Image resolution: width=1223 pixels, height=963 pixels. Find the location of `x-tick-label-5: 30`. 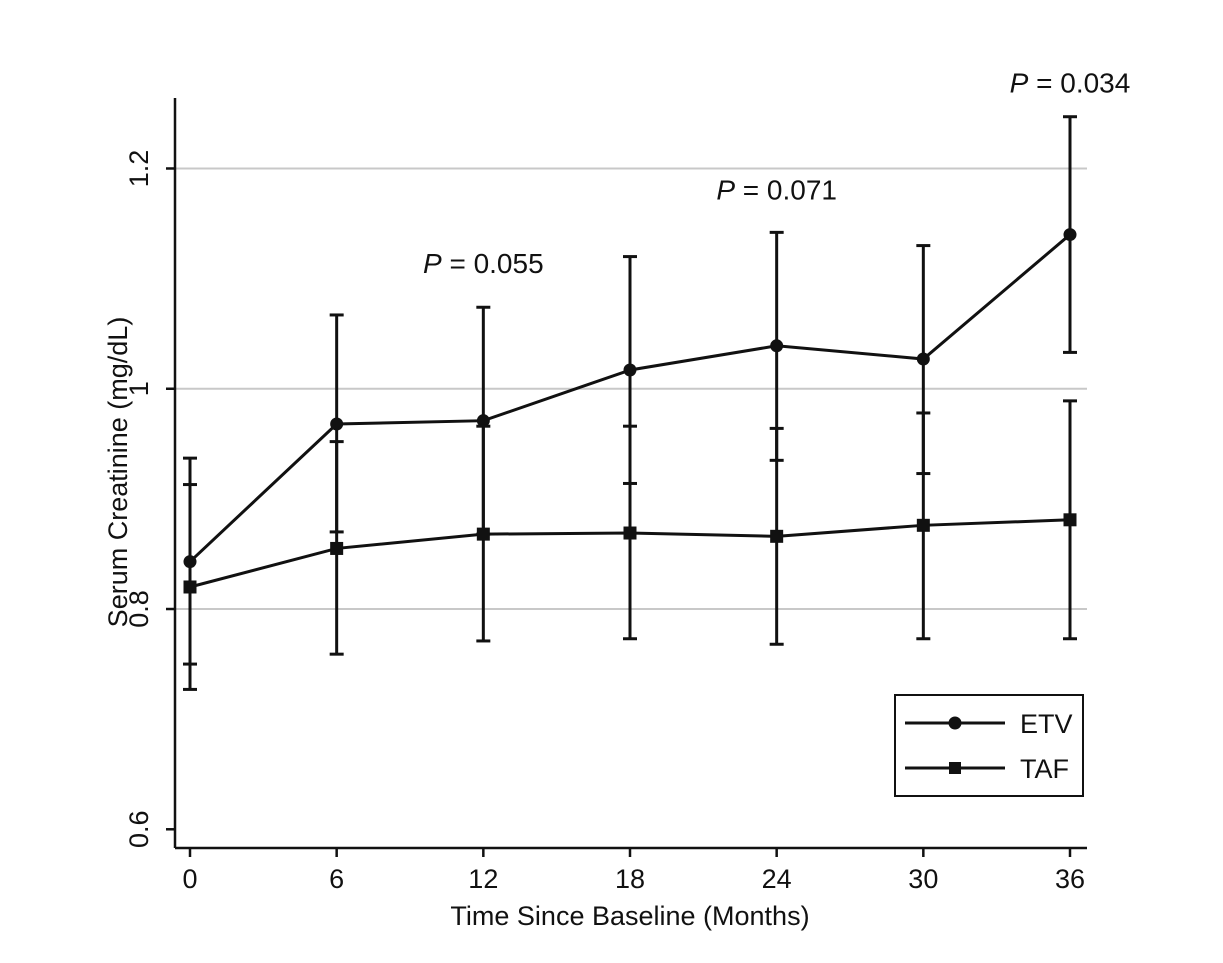

x-tick-label-5: 30 is located at coordinates (923, 879).